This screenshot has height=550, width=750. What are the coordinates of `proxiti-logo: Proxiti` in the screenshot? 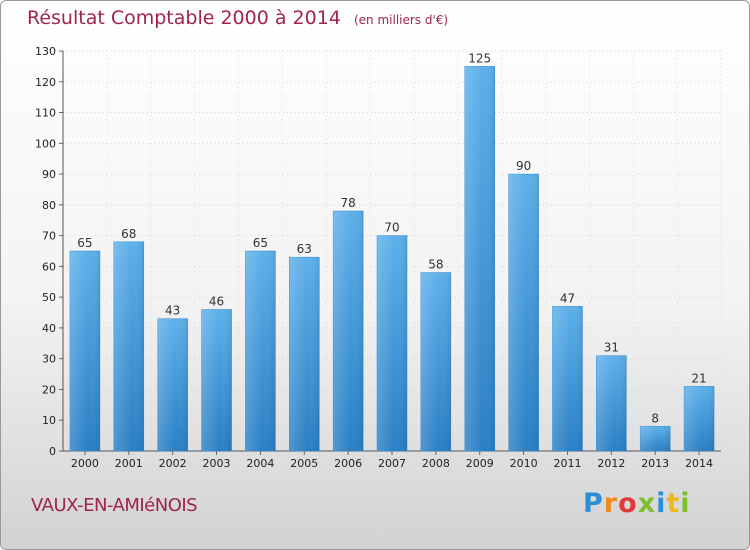 It's located at (637, 503).